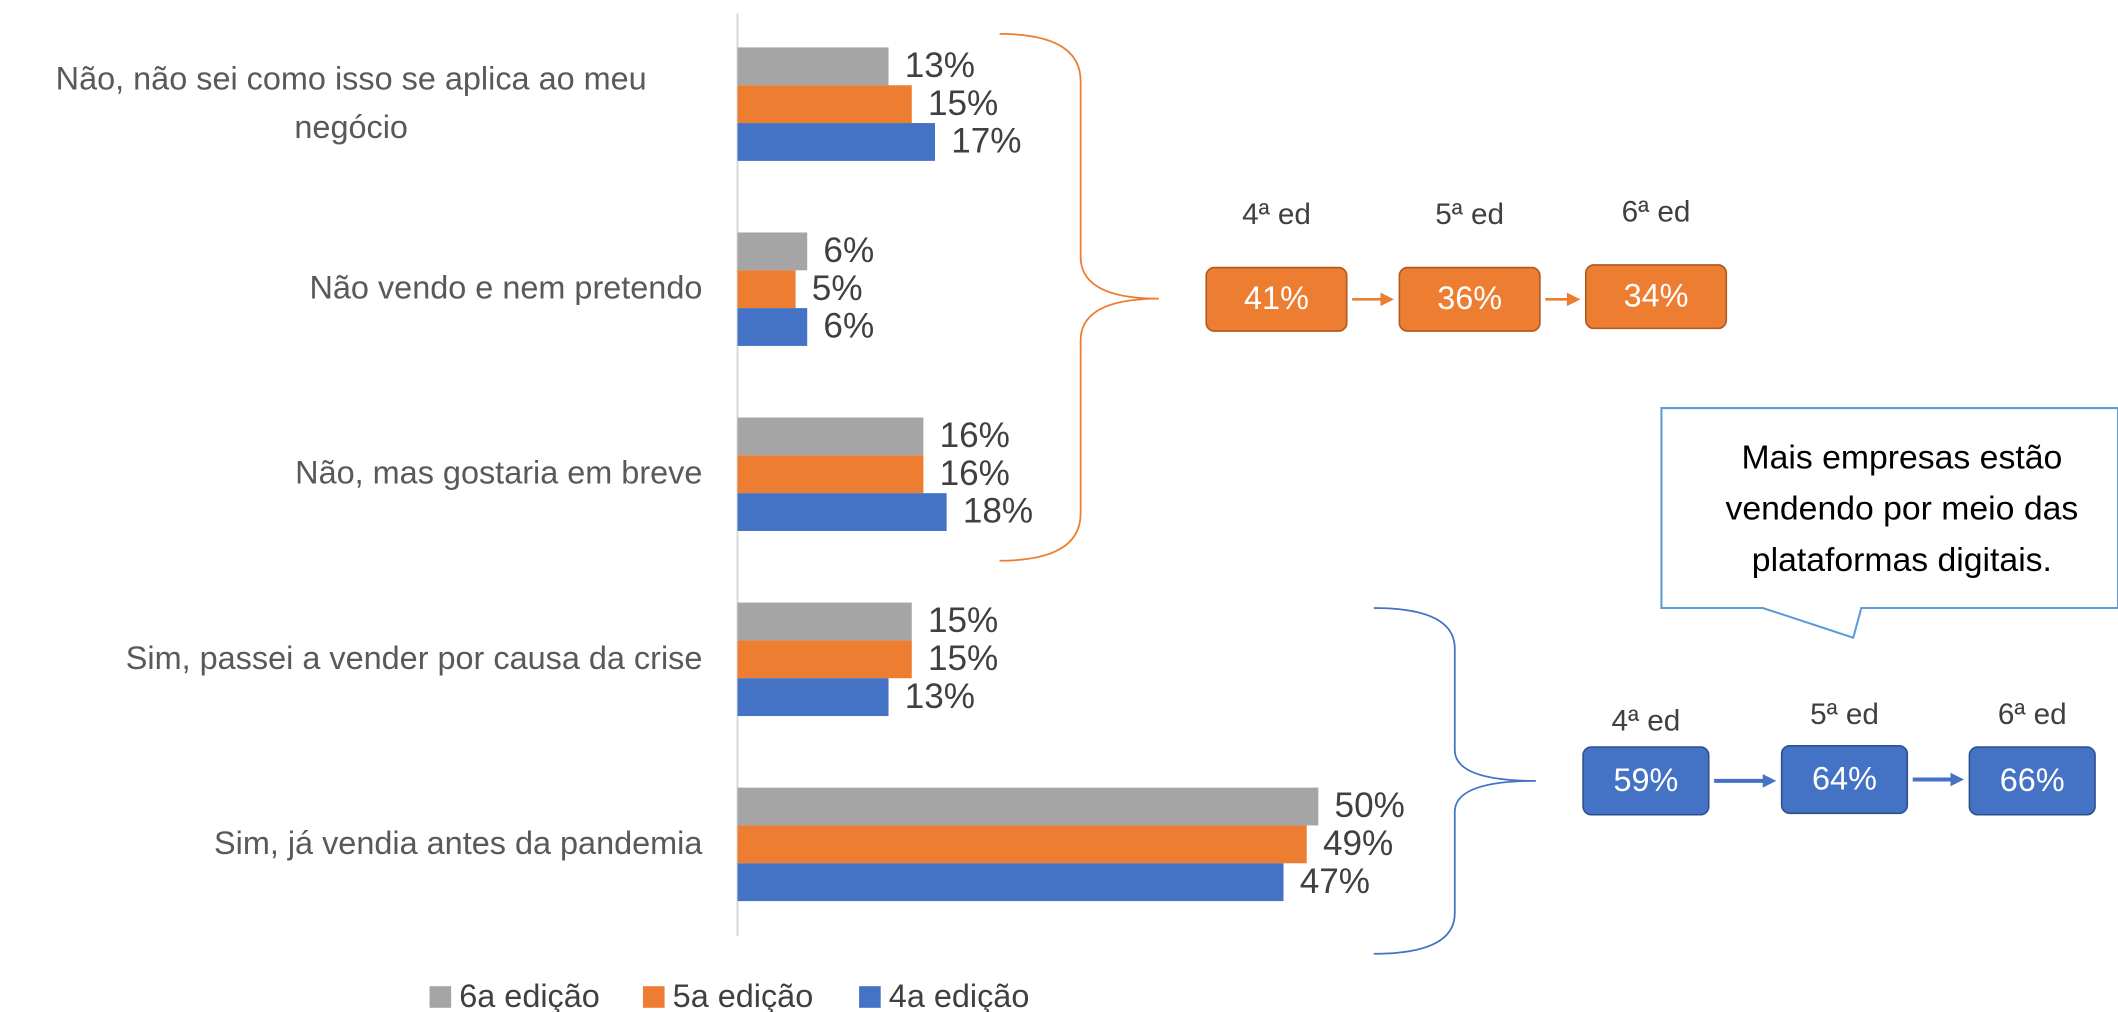  I want to click on category-label-box: Sim, já vendia antes da pandemia, so click(351, 844).